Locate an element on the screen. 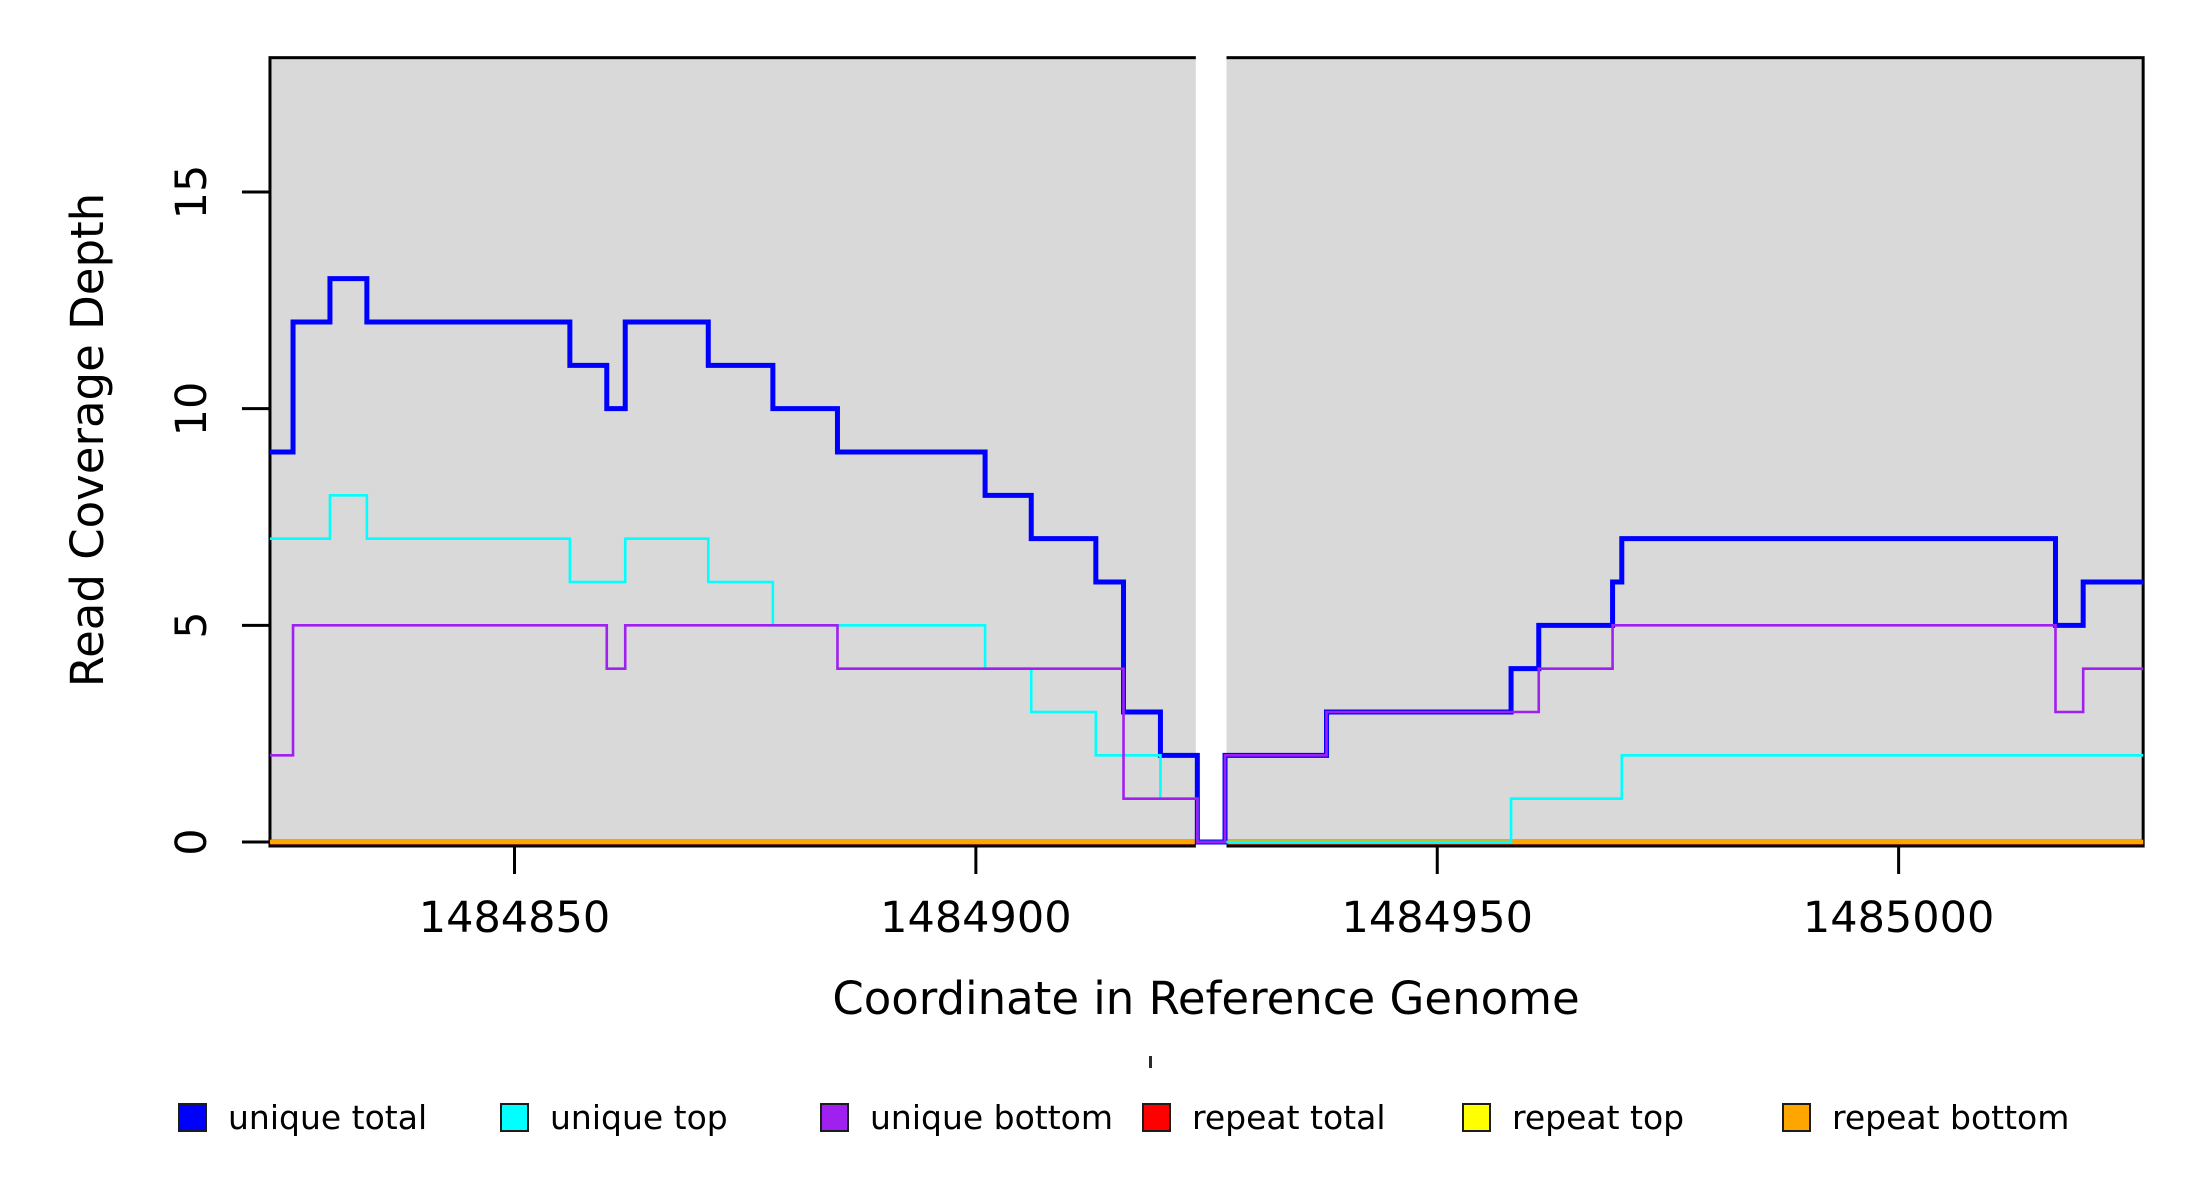 This screenshot has height=1200, width=2200. x-tick-label: 1484850 is located at coordinates (514, 918).